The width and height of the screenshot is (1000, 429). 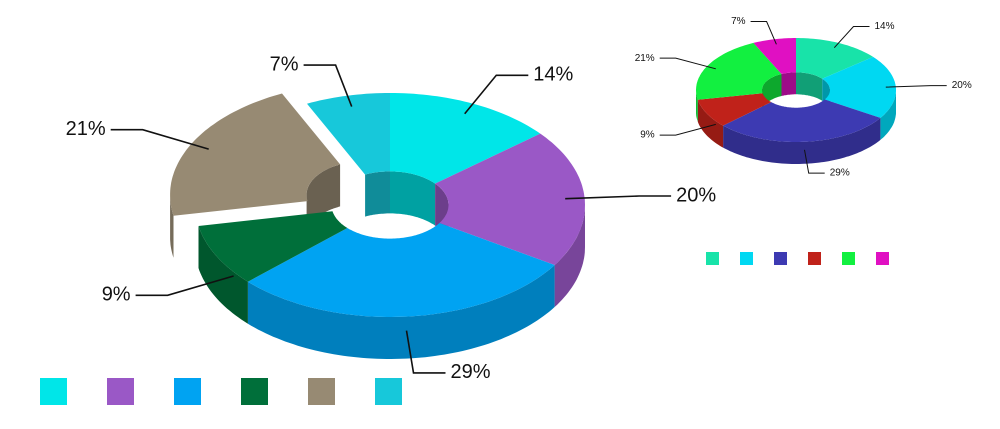 I want to click on tops, so click(x=796, y=90).